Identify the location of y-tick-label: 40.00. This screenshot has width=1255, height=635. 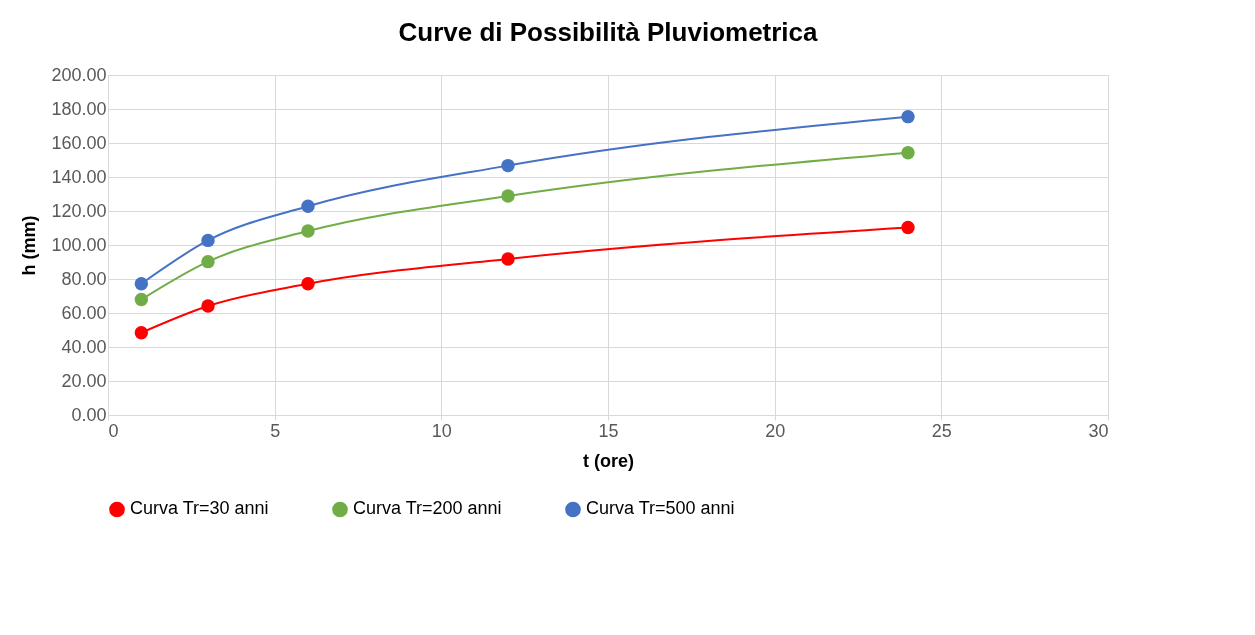
(84, 346).